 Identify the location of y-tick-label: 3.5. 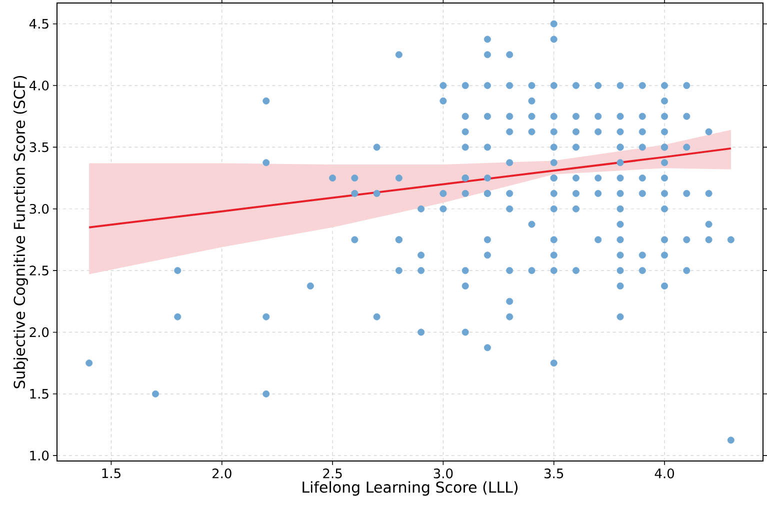
(39, 147).